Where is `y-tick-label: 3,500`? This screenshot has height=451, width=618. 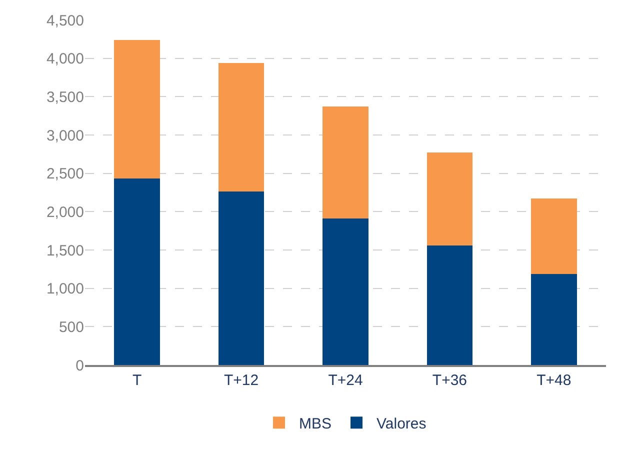 y-tick-label: 3,500 is located at coordinates (65, 97).